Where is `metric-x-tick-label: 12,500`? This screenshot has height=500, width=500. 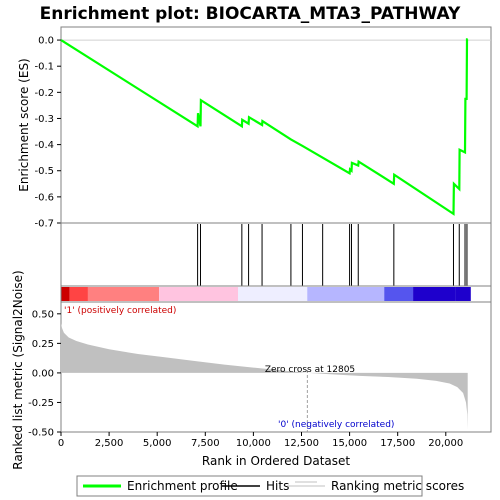
metric-x-tick-label: 12,500 is located at coordinates (301, 443).